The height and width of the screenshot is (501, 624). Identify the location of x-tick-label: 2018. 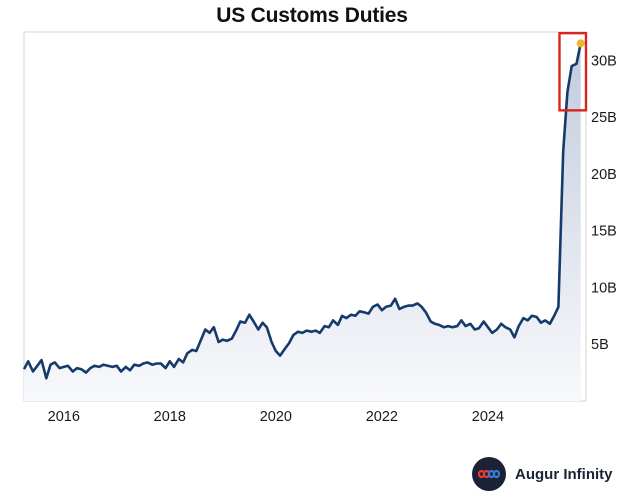
(170, 417).